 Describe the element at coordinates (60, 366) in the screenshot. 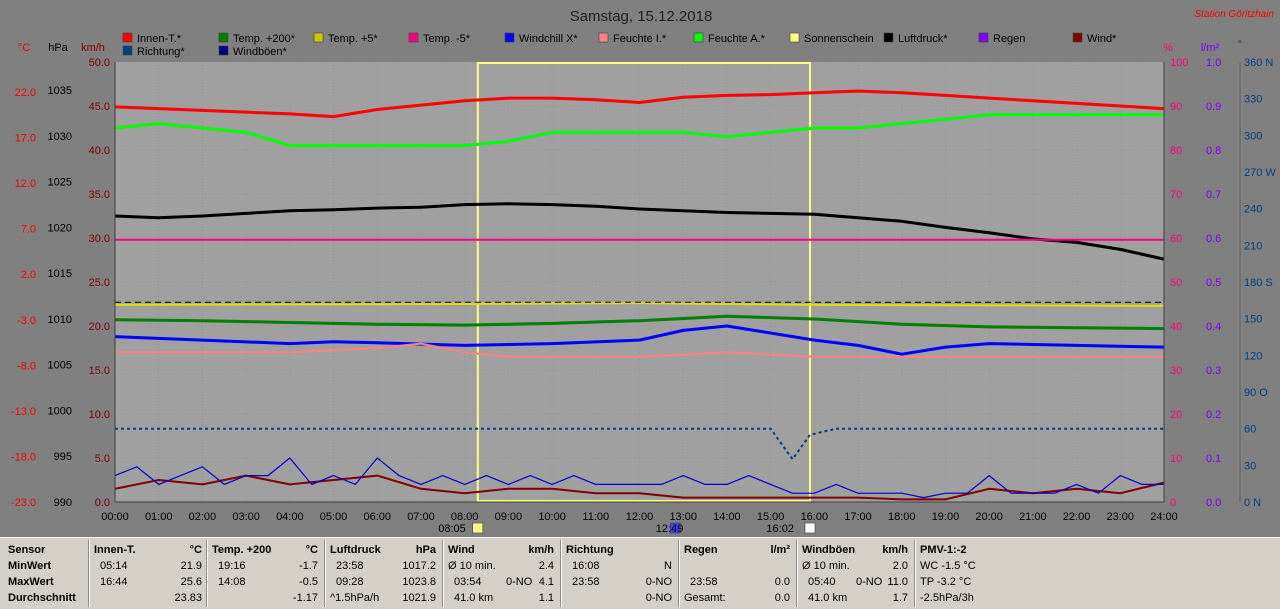

I see `tick-hpa: 1005` at that location.